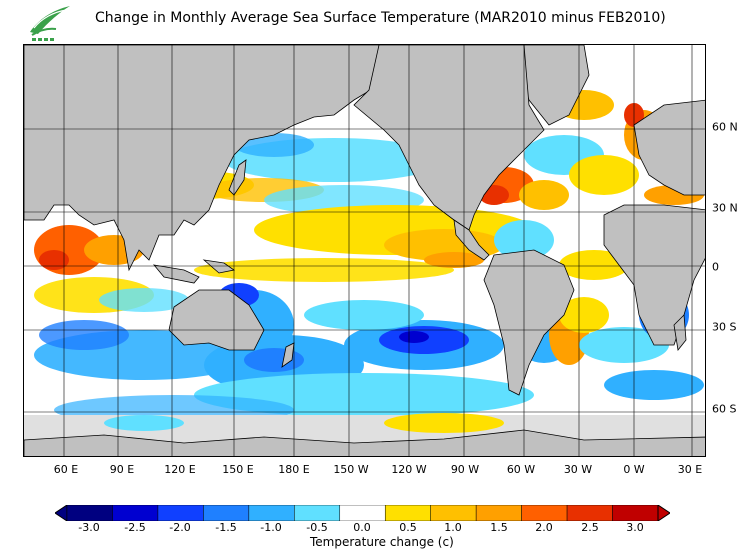 The height and width of the screenshot is (560, 755). I want to click on lon-label-30e: 30 E, so click(690, 469).